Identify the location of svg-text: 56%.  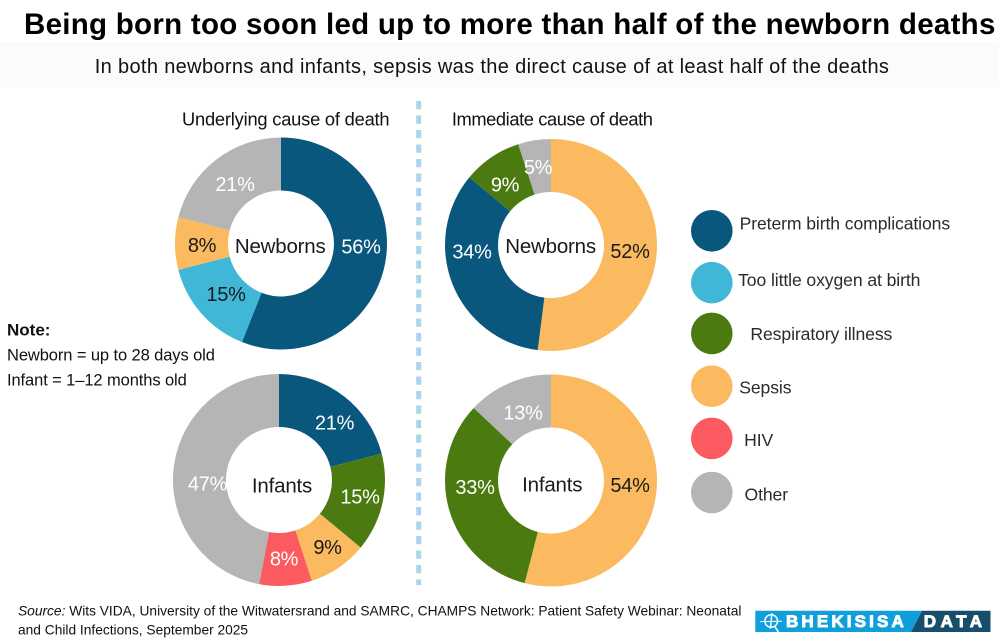
(361, 248).